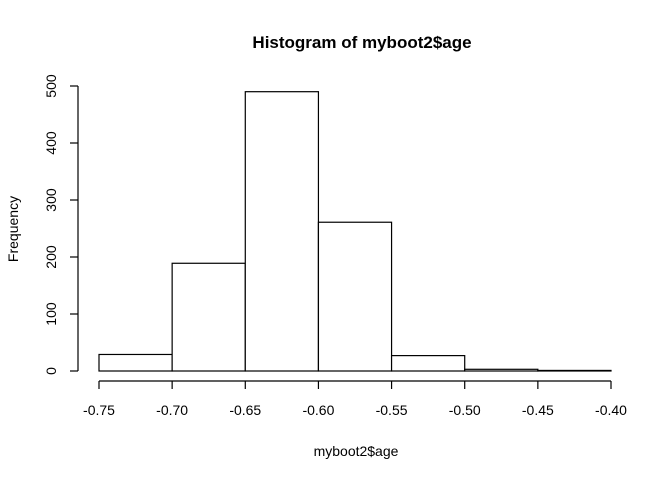 Image resolution: width=672 pixels, height=480 pixels. Describe the element at coordinates (361, 42) in the screenshot. I see `chart-title: Histogram of myboot2$age` at that location.